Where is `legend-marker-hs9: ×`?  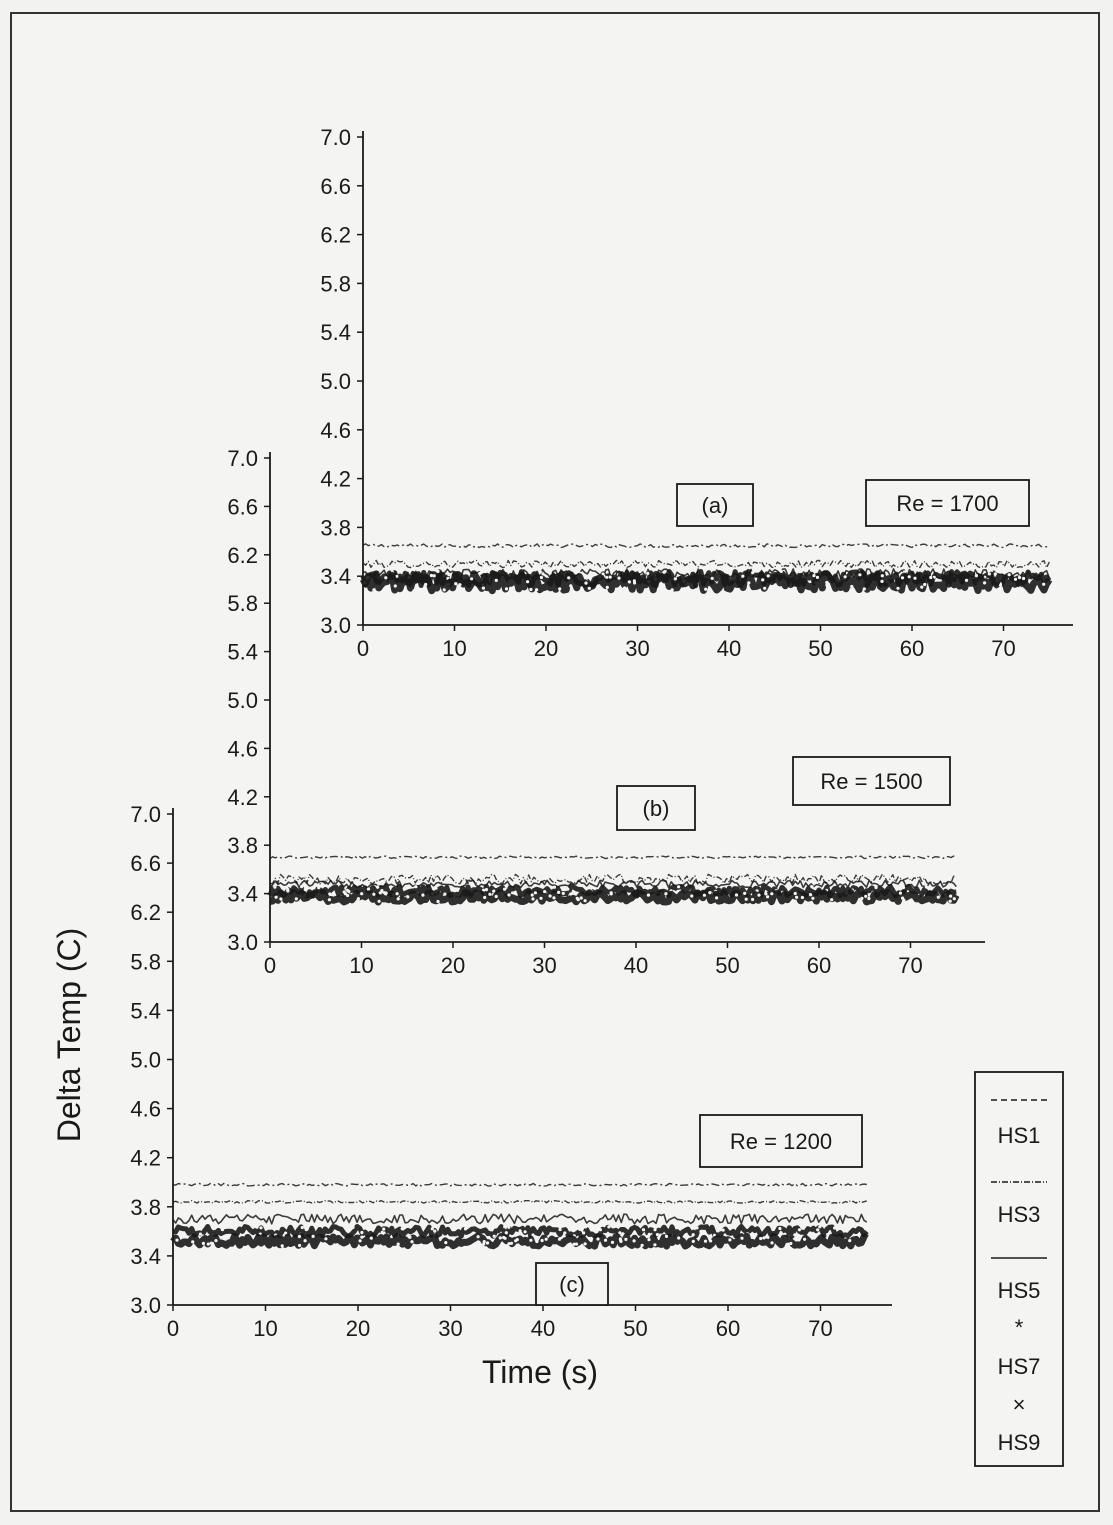 legend-marker-hs9: × is located at coordinates (1019, 1404).